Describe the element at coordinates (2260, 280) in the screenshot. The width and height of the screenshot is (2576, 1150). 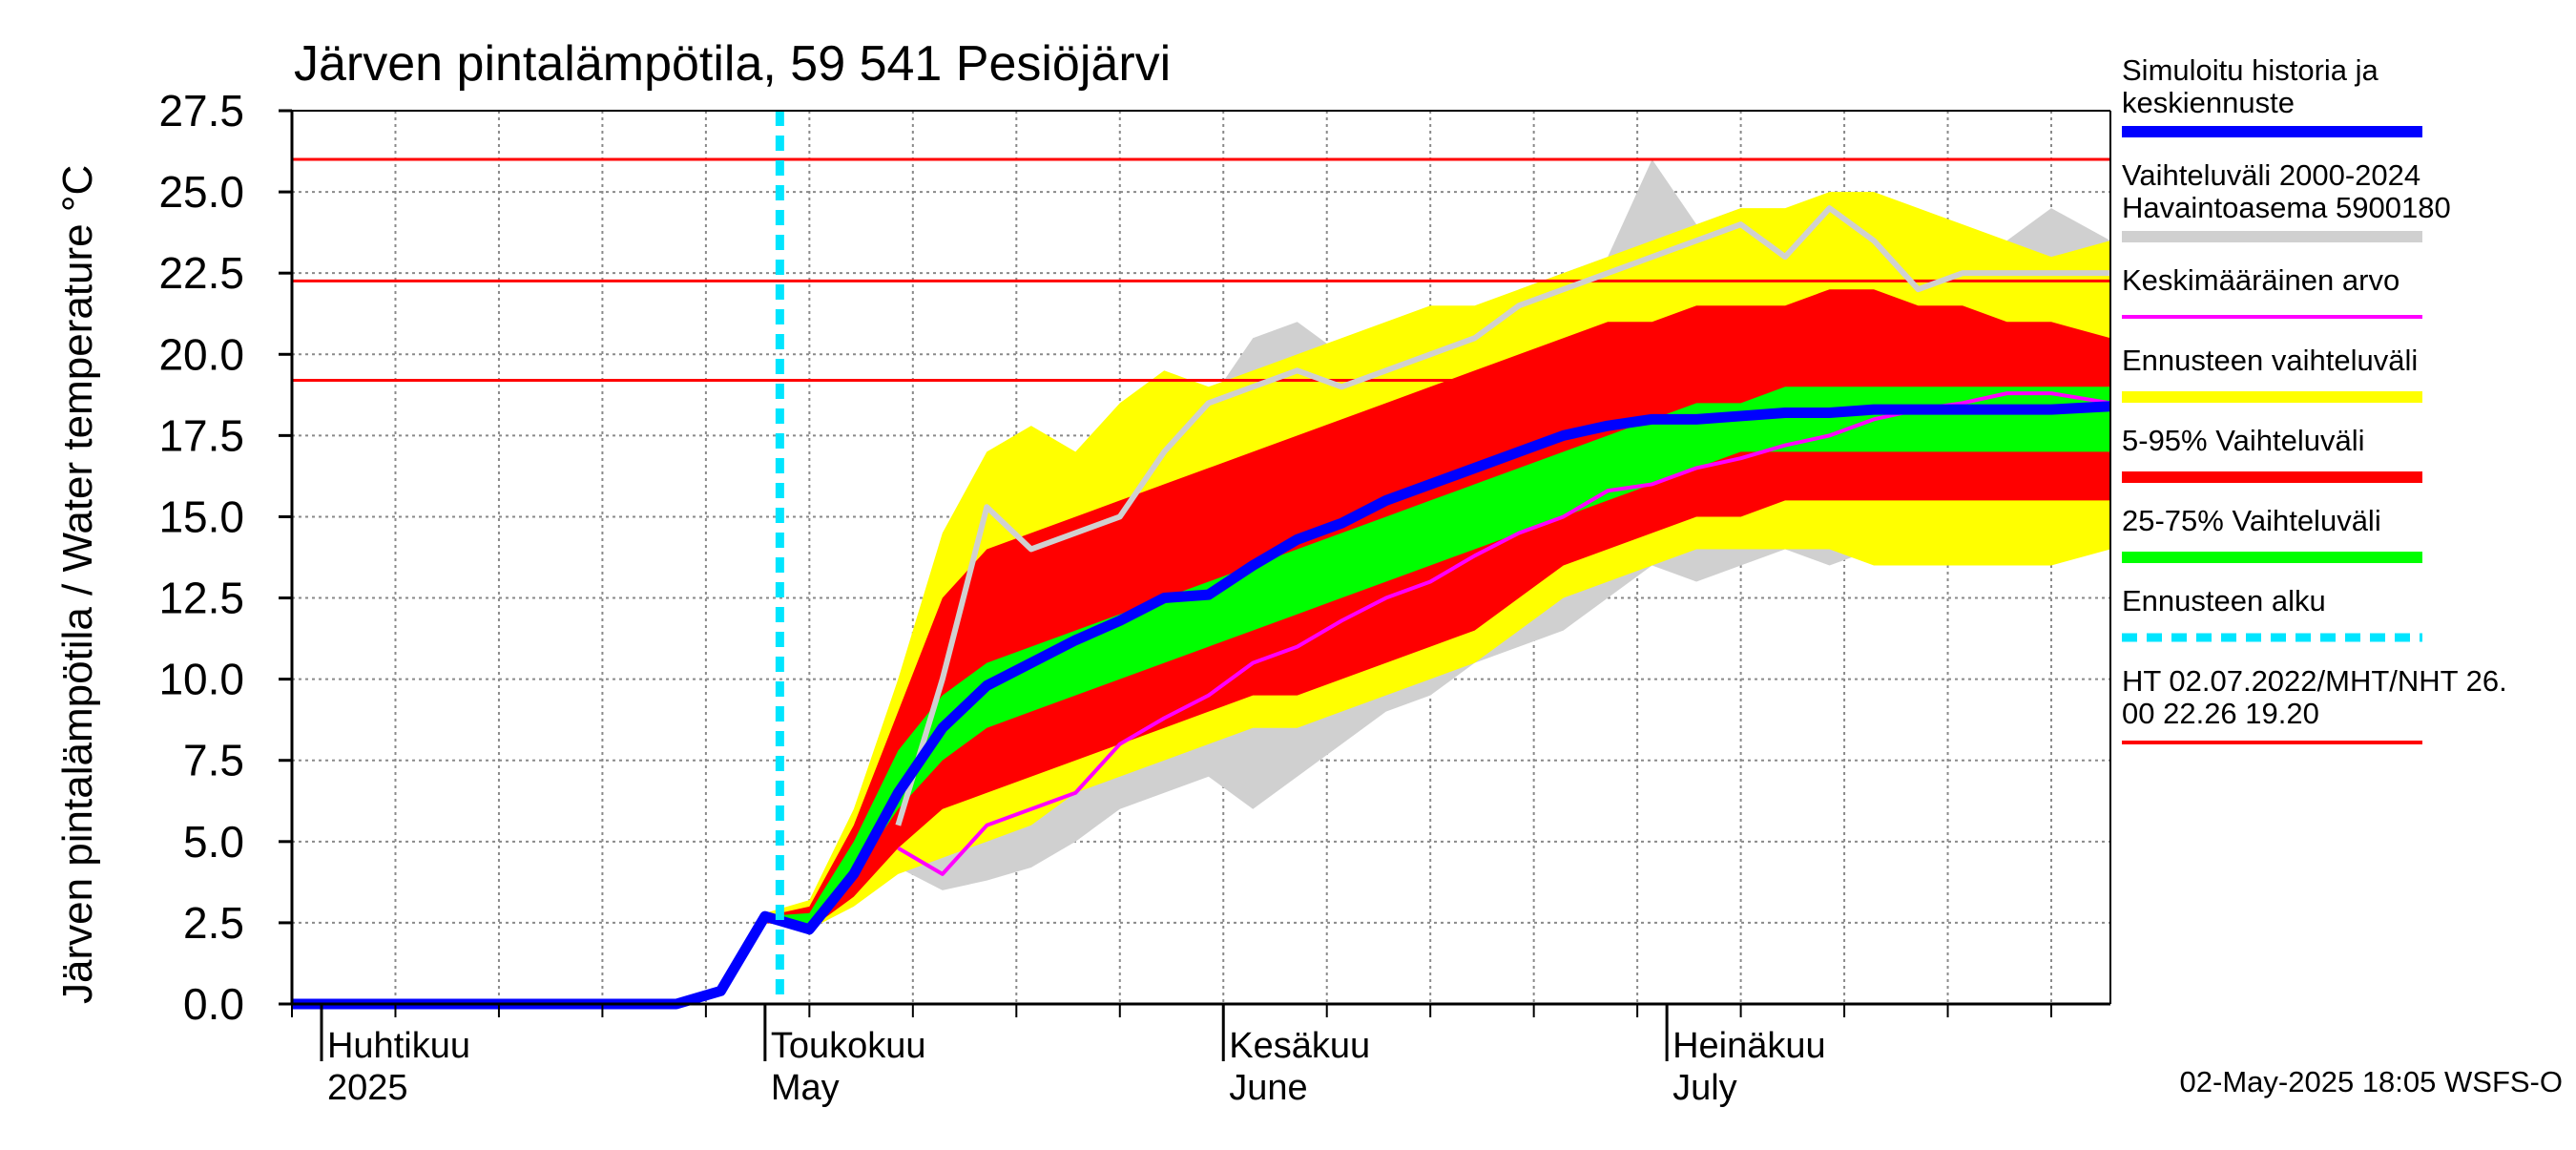
I see `legend-label: Keskimääräinen arvo` at that location.